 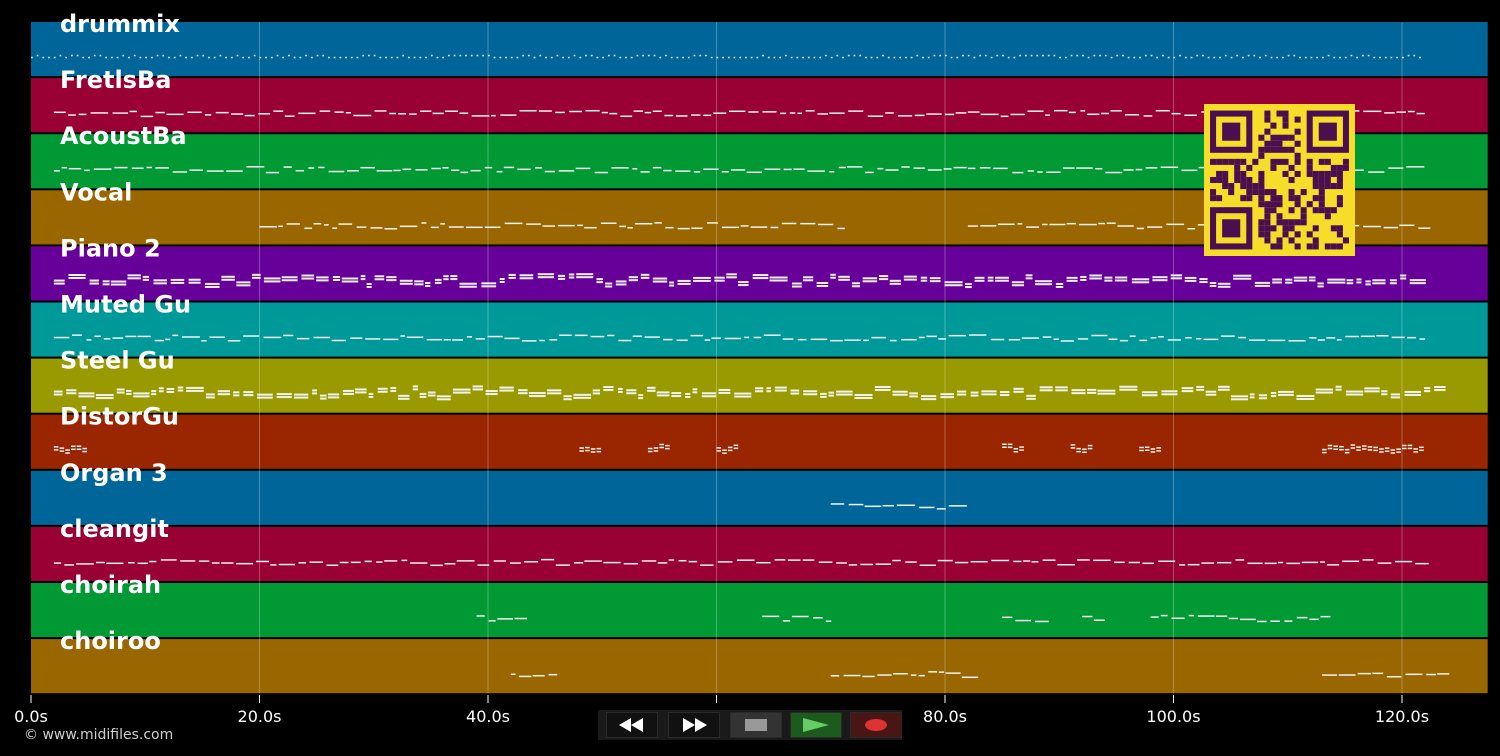 I want to click on tick-label: 80.0s, so click(x=945, y=716).